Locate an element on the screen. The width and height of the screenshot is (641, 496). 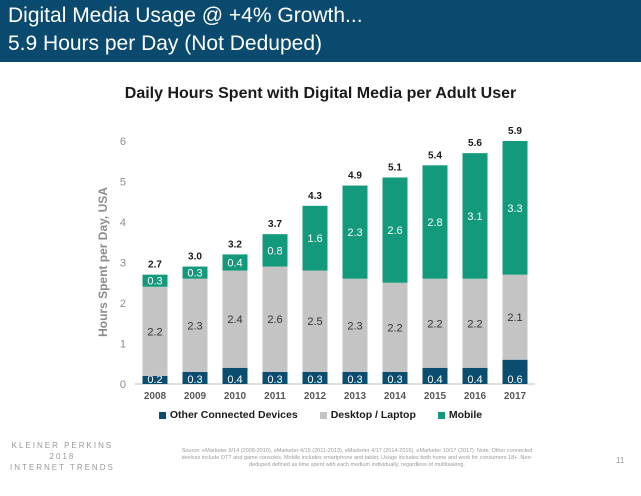
total-label: 5.9 is located at coordinates (515, 131).